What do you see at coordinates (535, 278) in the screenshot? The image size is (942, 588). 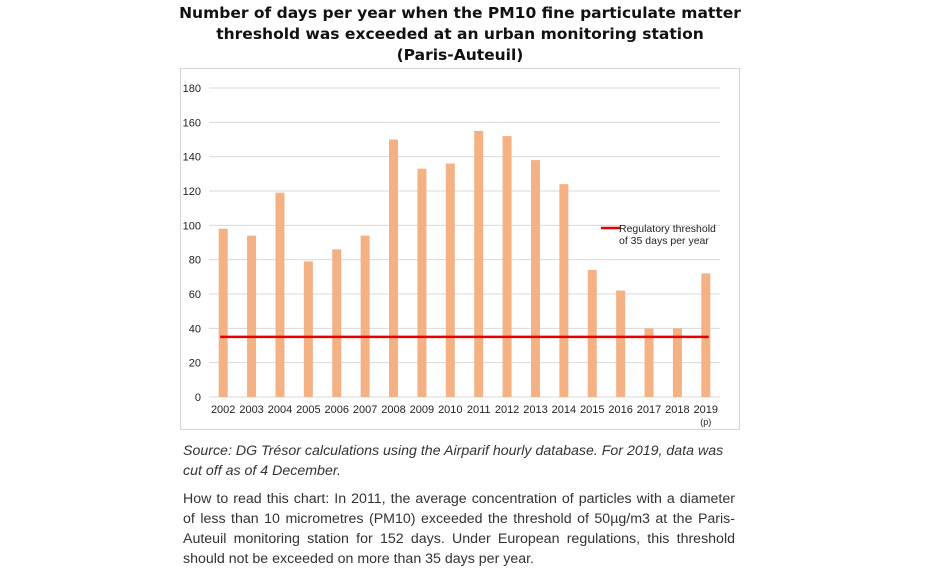 I see `bar-2013` at bounding box center [535, 278].